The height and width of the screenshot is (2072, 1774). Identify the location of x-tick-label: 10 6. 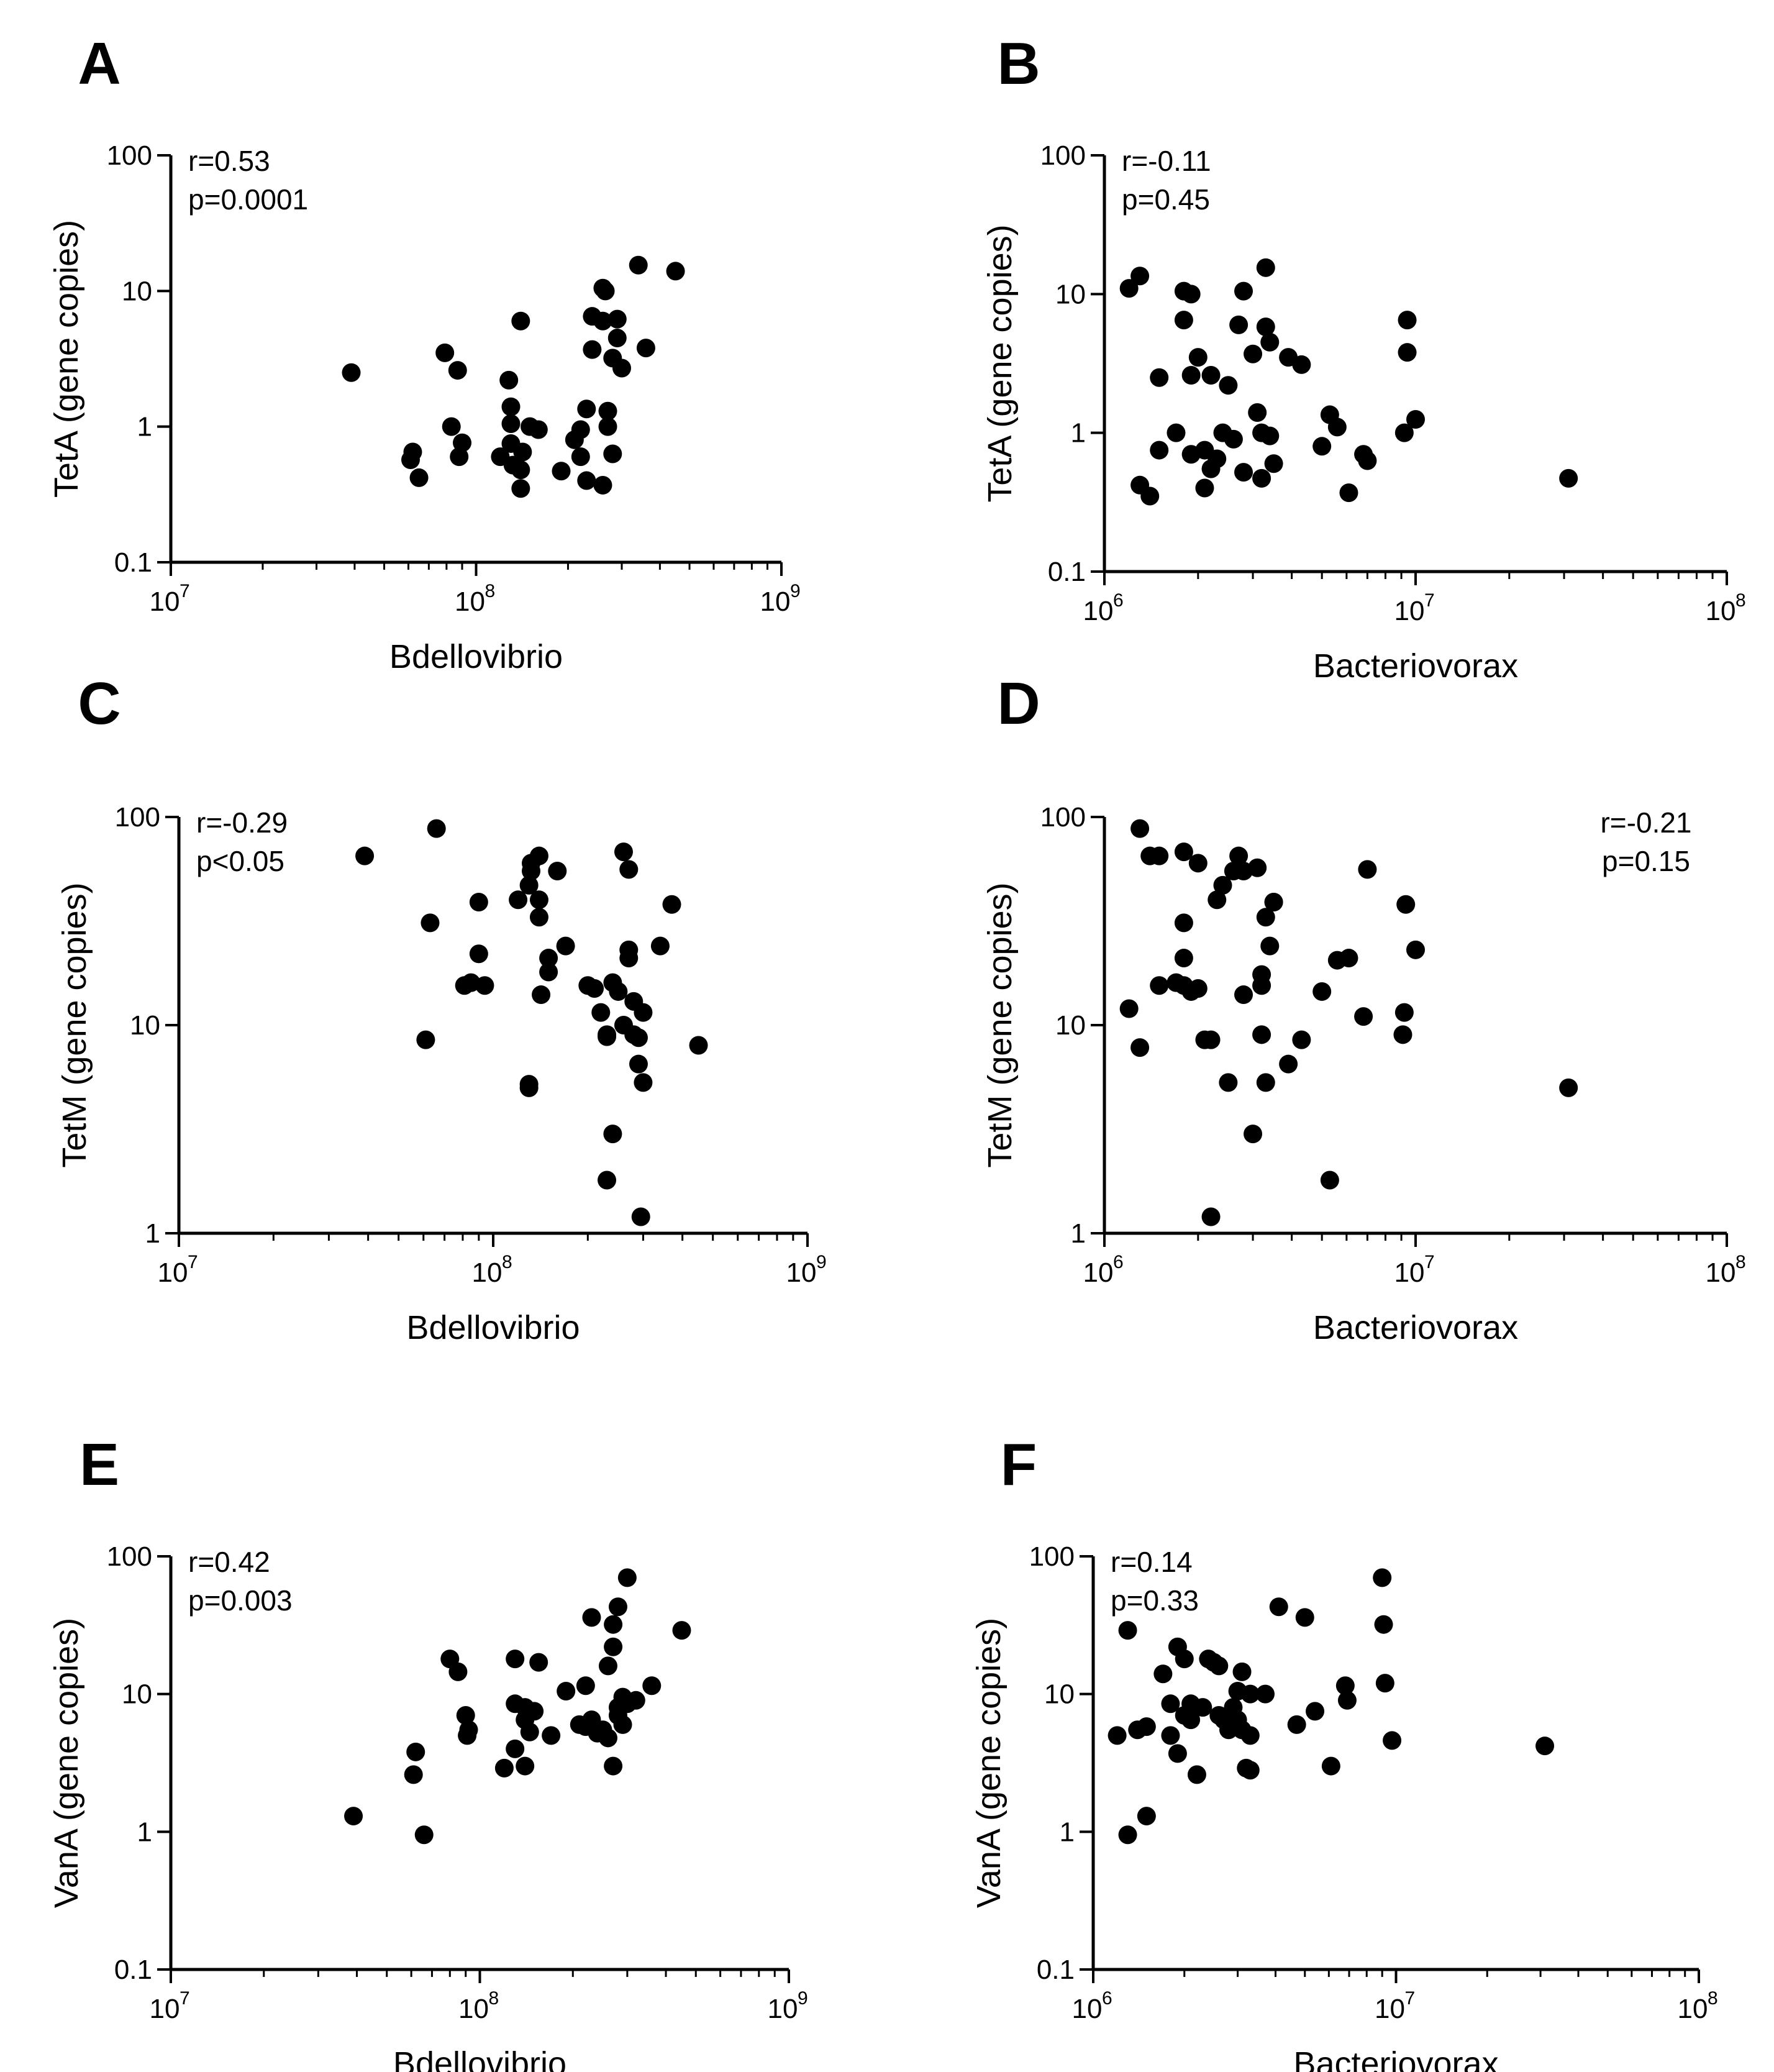
(1103, 1270).